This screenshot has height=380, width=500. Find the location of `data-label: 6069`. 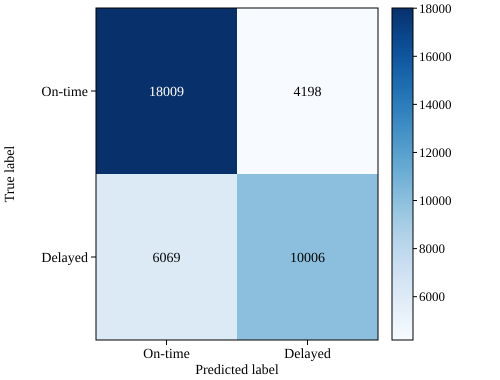

data-label: 6069 is located at coordinates (166, 258).